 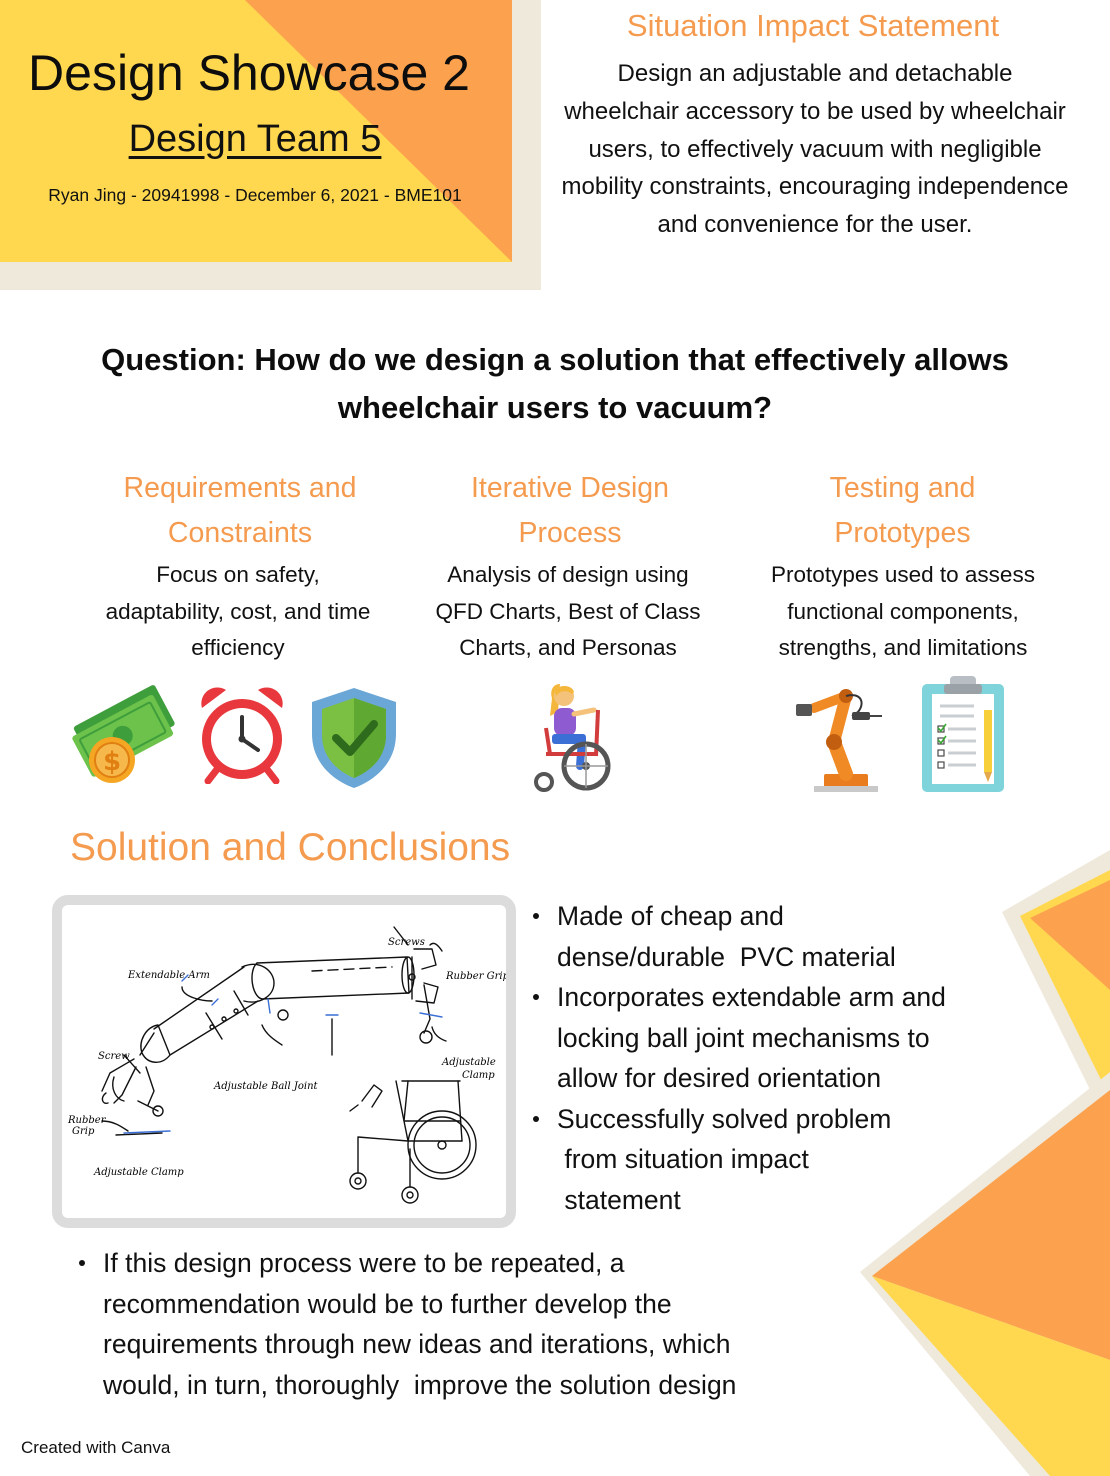 I want to click on shield-check-icon, so click(x=354, y=738).